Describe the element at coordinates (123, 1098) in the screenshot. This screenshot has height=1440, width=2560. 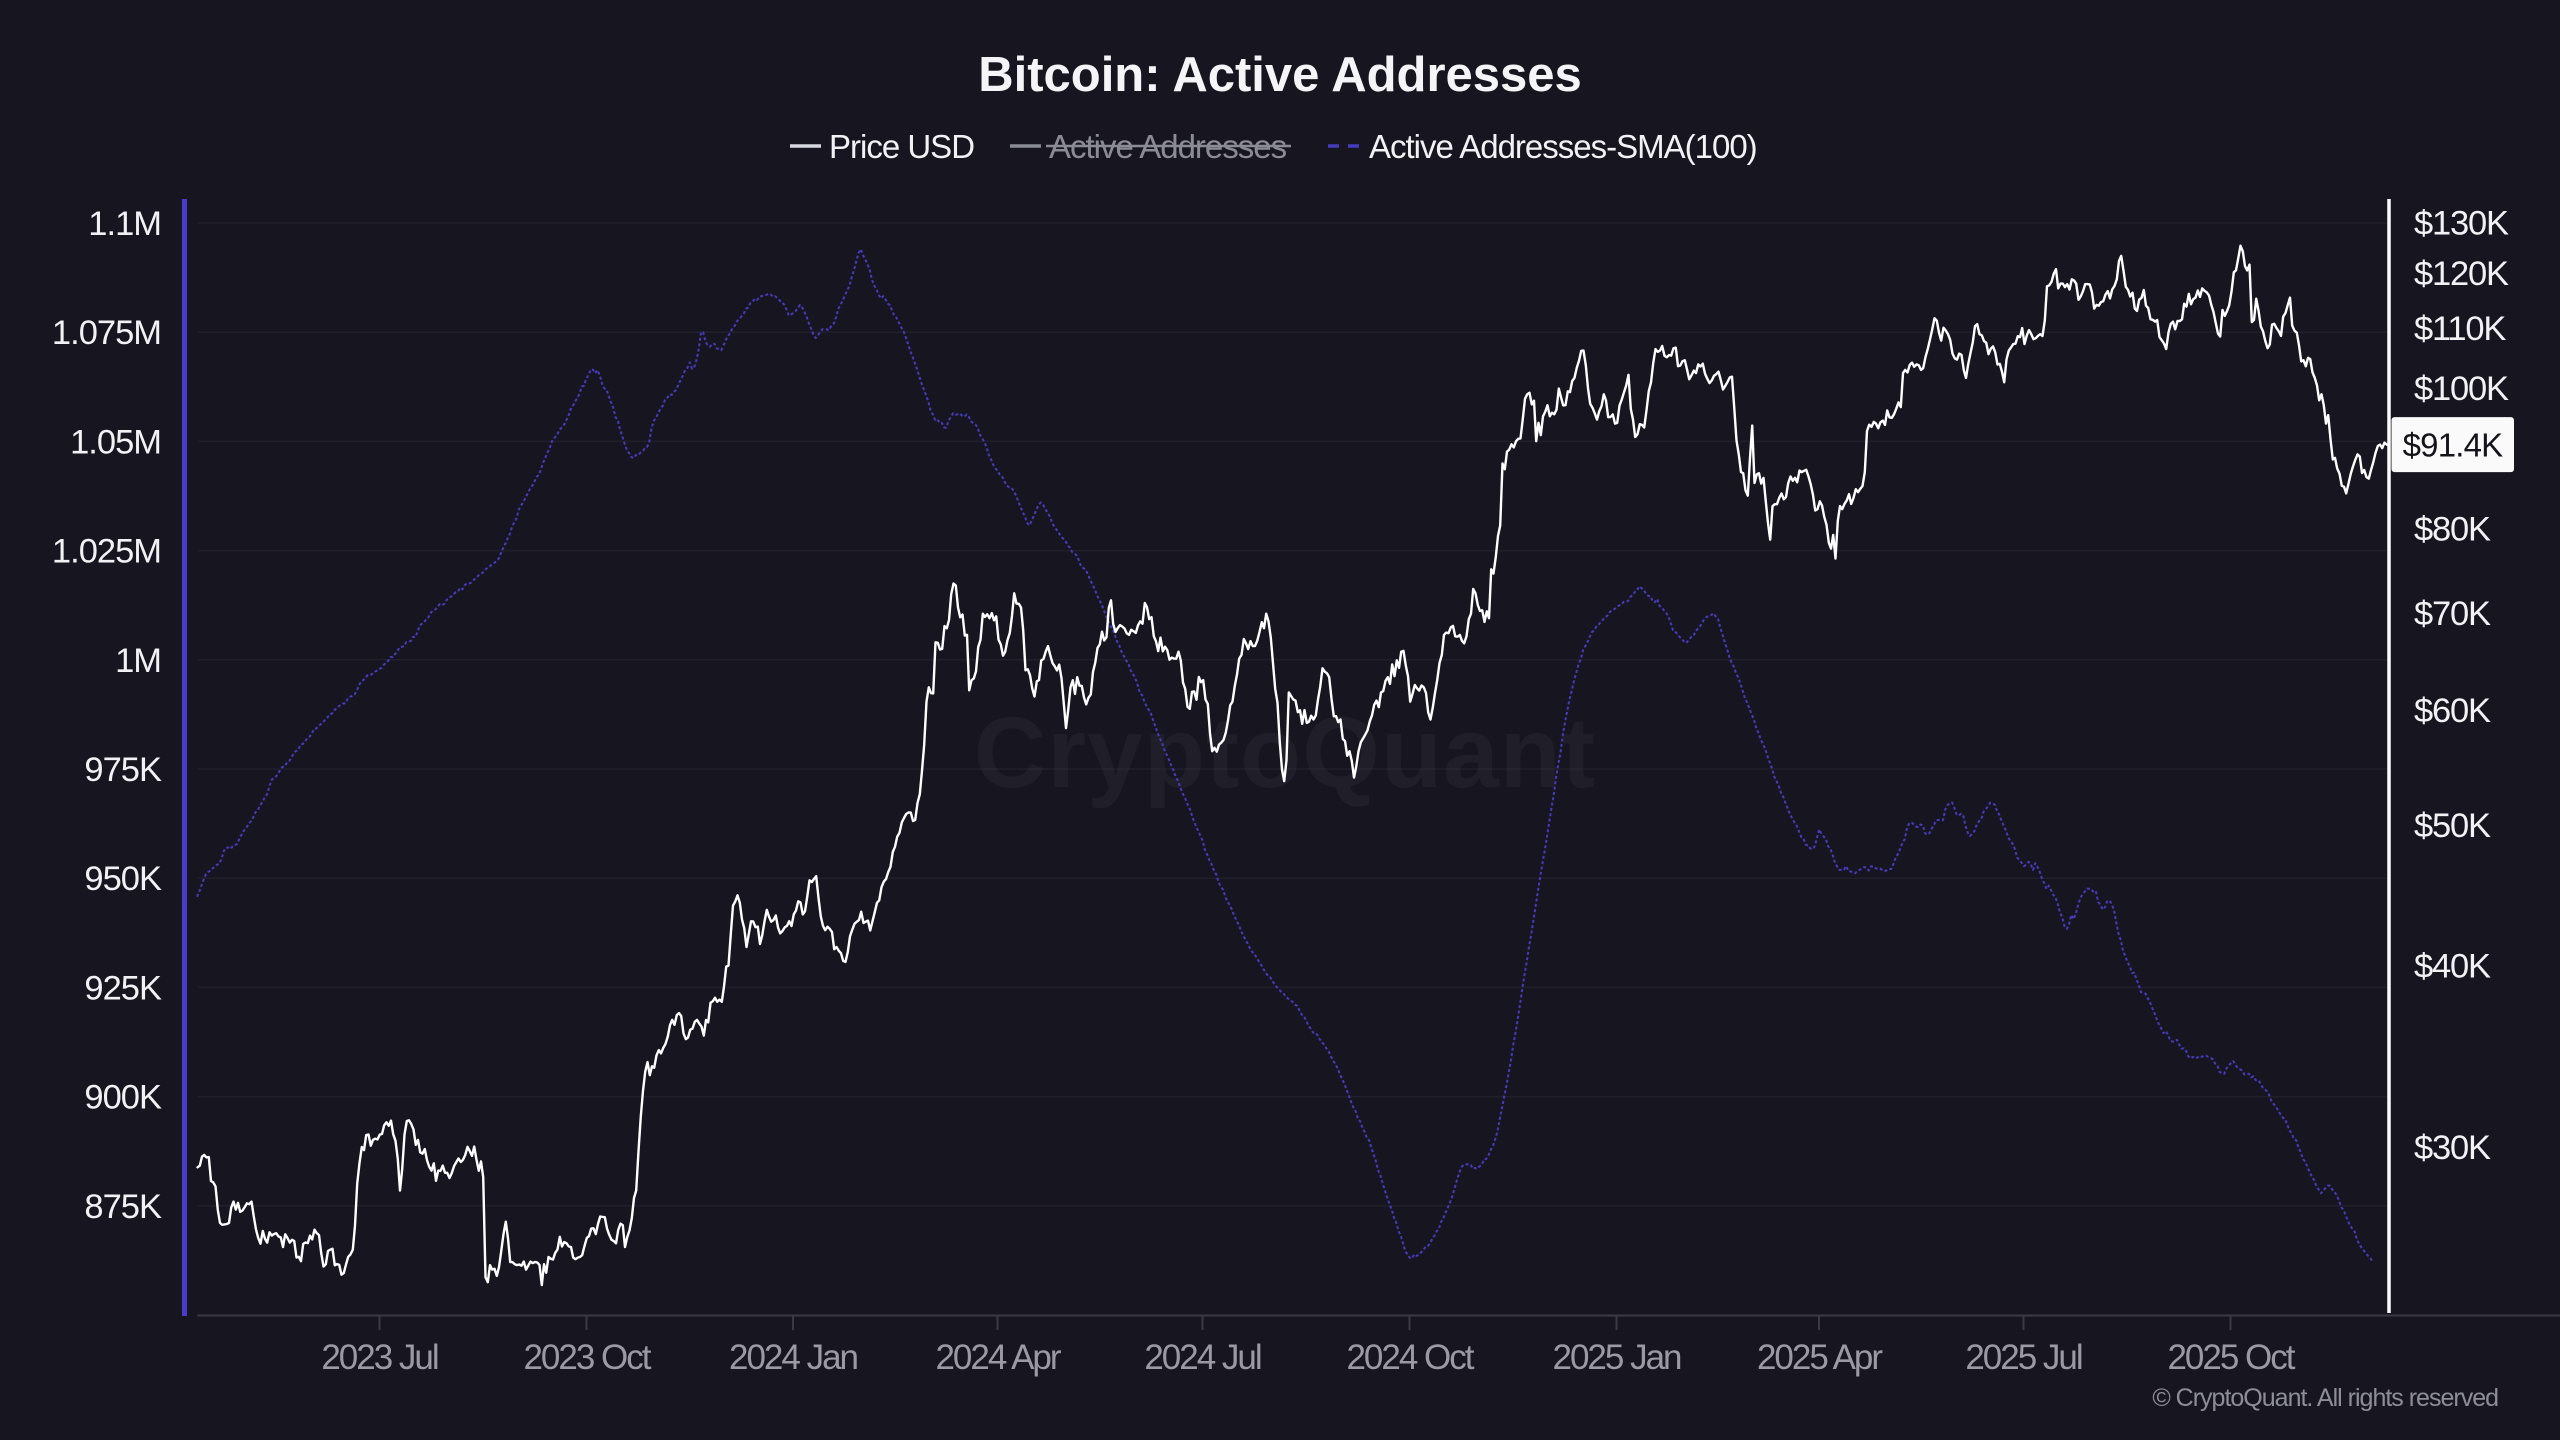
I see `svg-text: 900K` at that location.